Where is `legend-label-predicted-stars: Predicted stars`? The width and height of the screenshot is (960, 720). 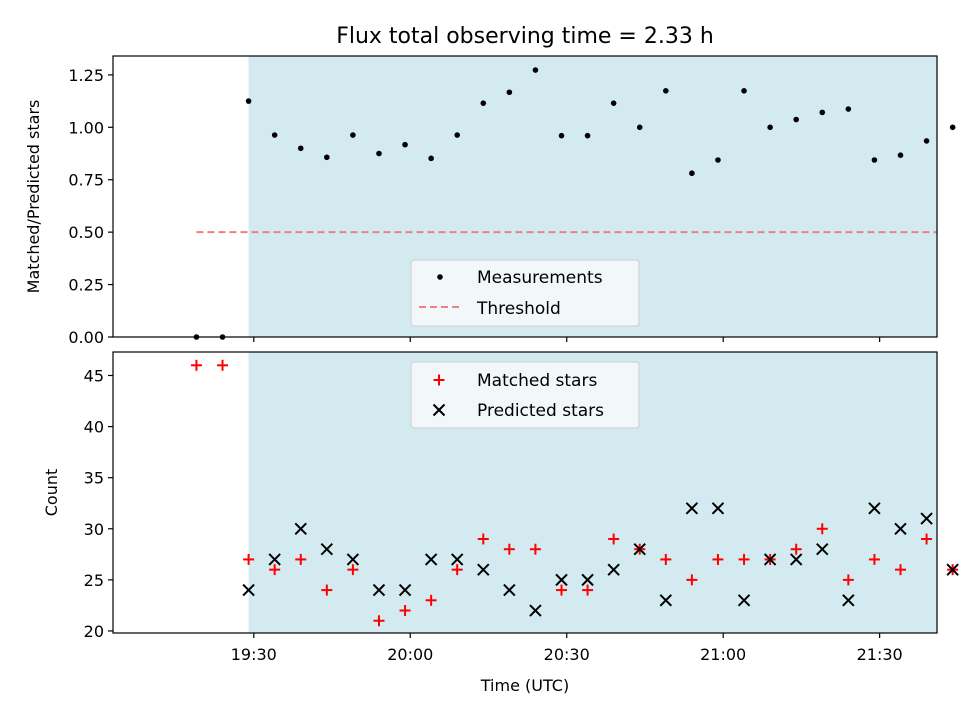 legend-label-predicted-stars: Predicted stars is located at coordinates (540, 411).